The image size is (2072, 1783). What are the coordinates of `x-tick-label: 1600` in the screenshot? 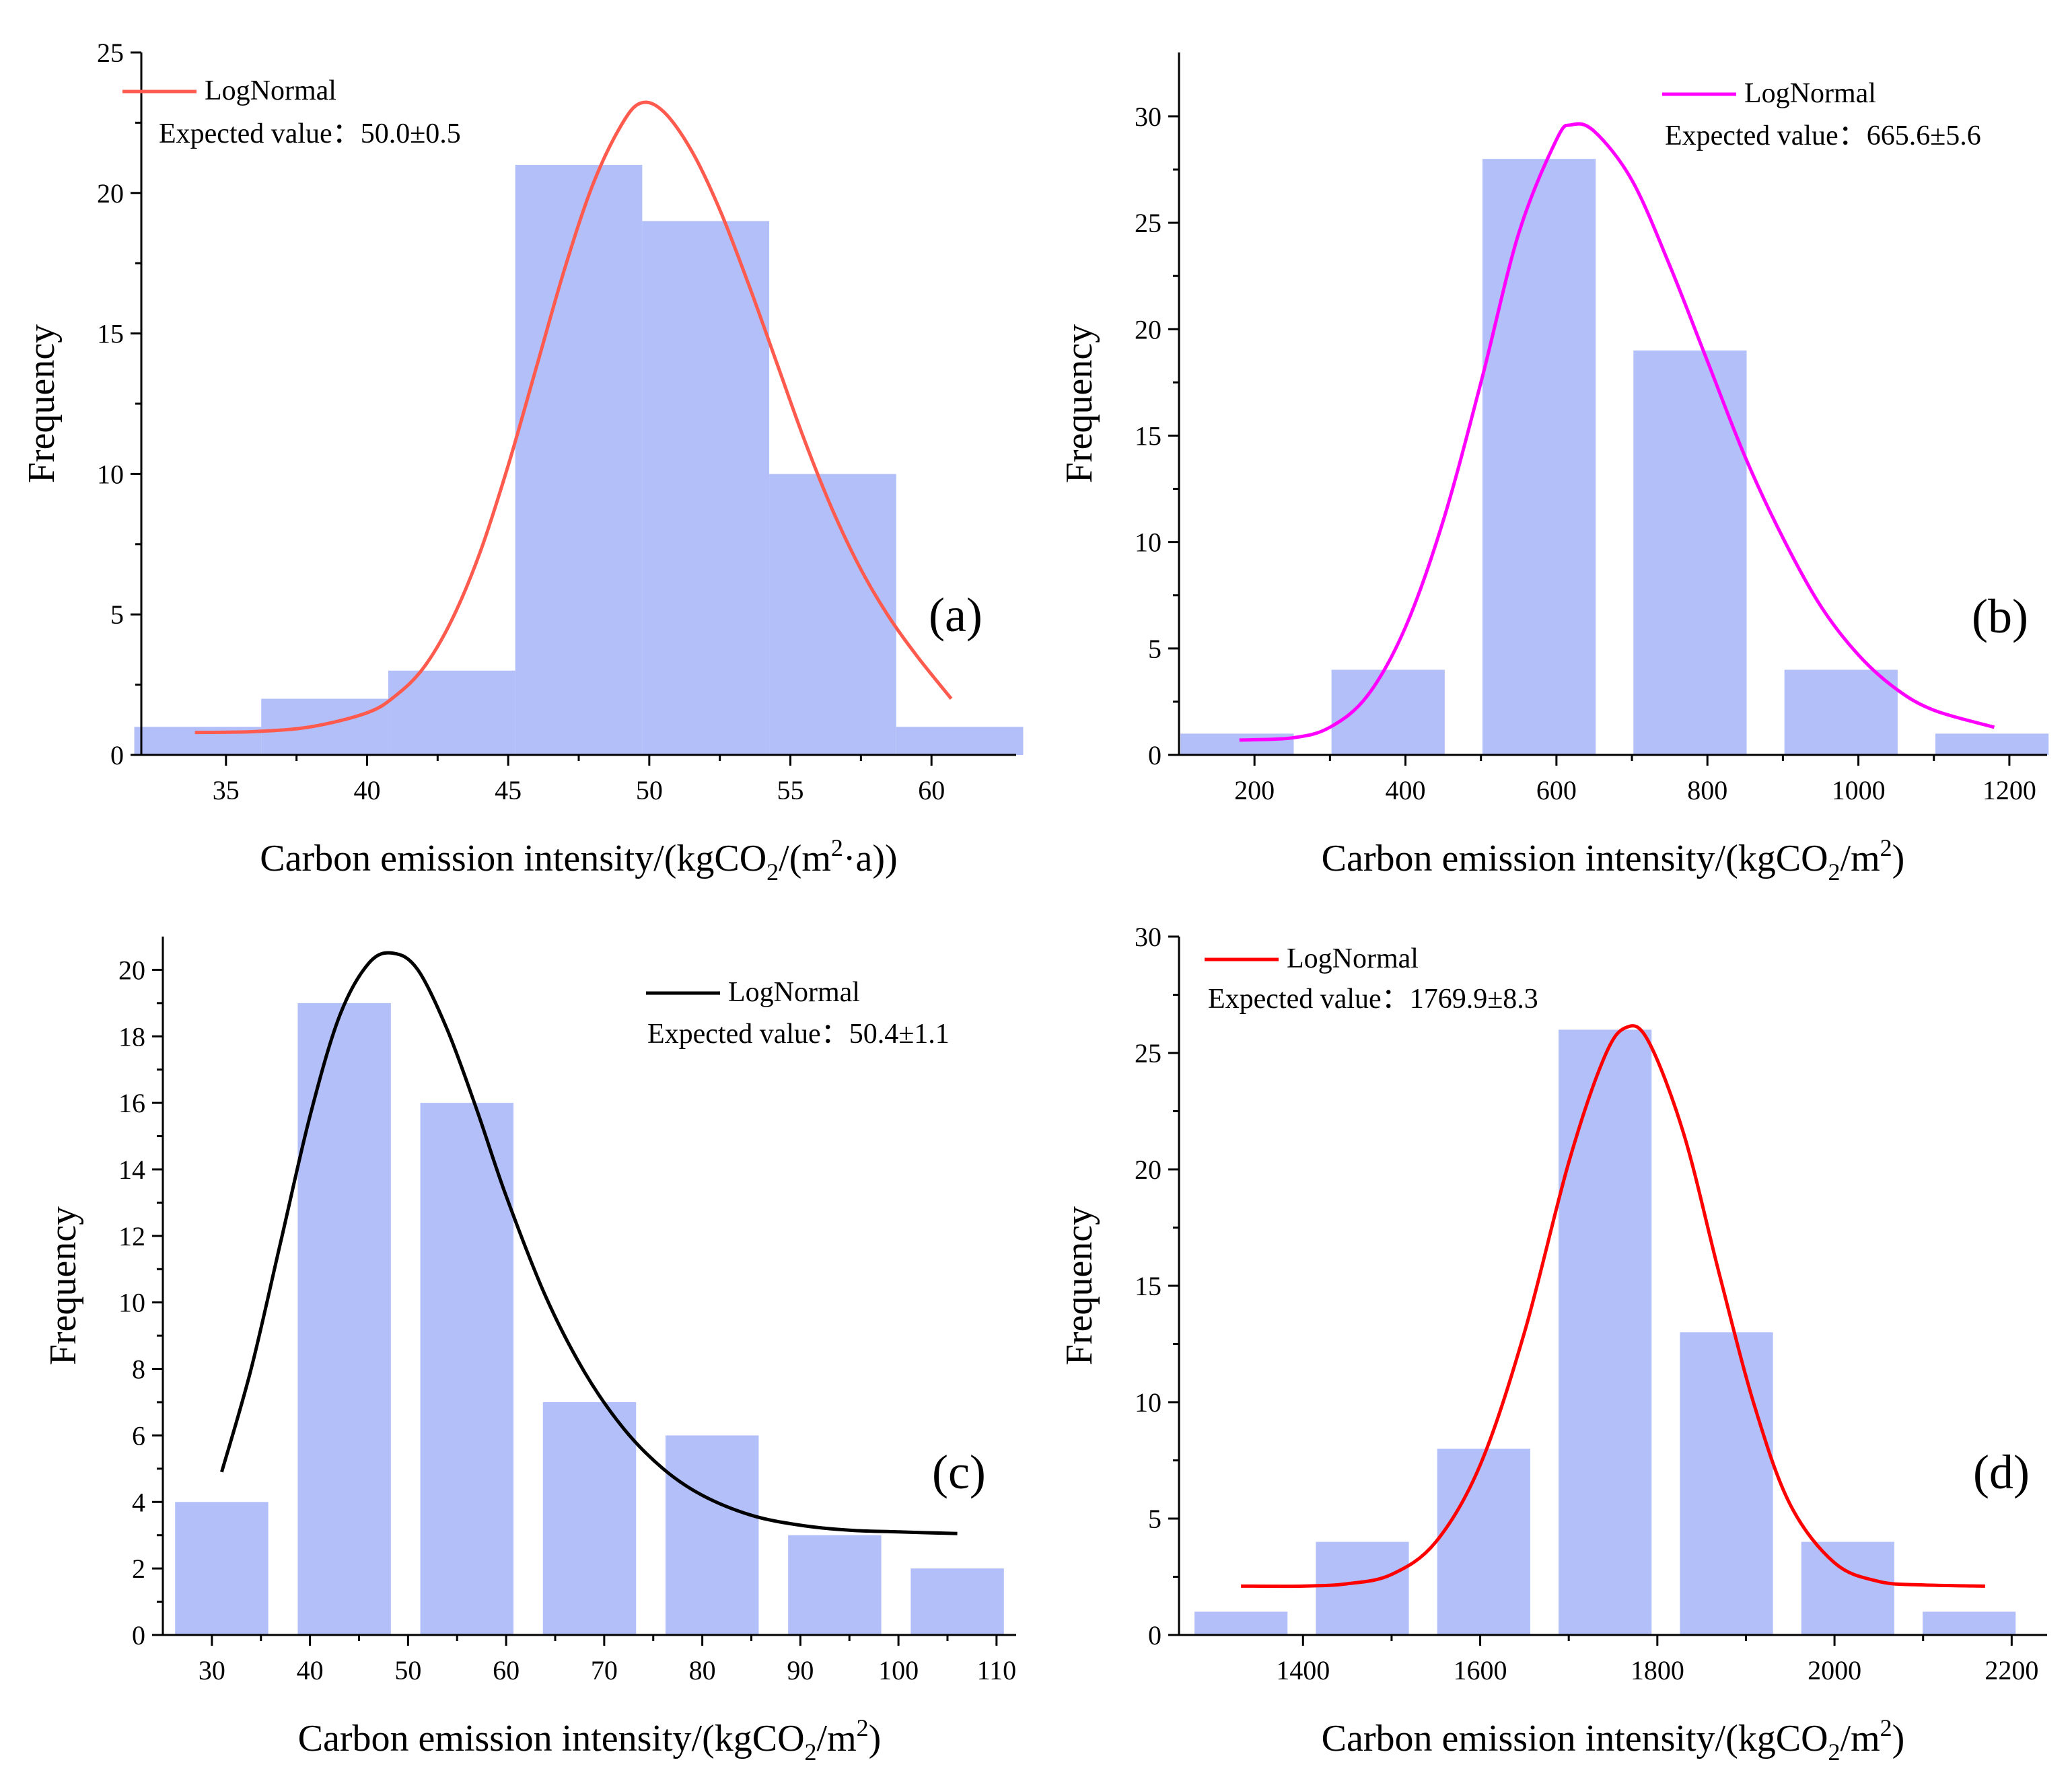 It's located at (1481, 1670).